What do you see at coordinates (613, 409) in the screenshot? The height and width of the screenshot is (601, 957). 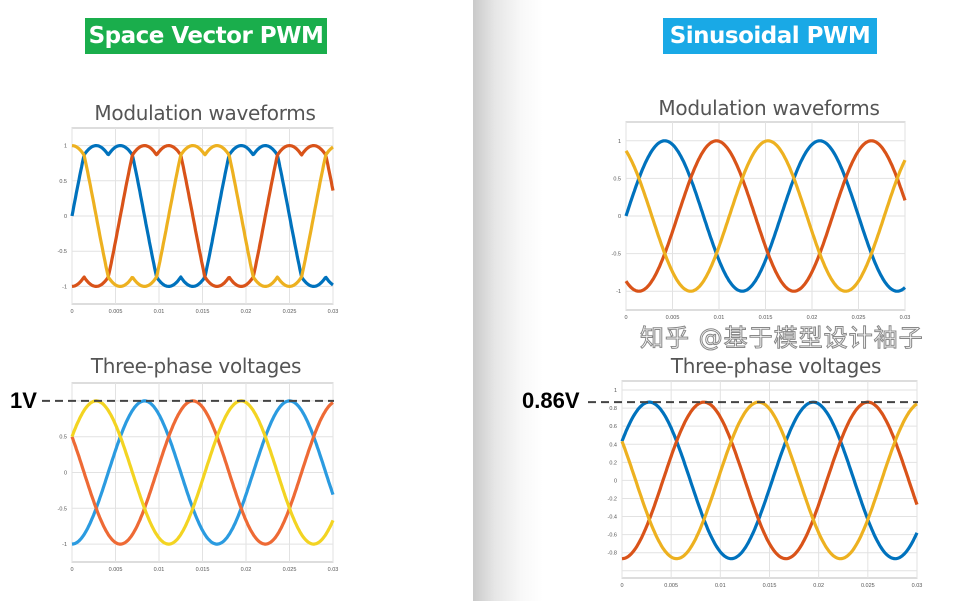 I see `y-tick-label: 0.8` at bounding box center [613, 409].